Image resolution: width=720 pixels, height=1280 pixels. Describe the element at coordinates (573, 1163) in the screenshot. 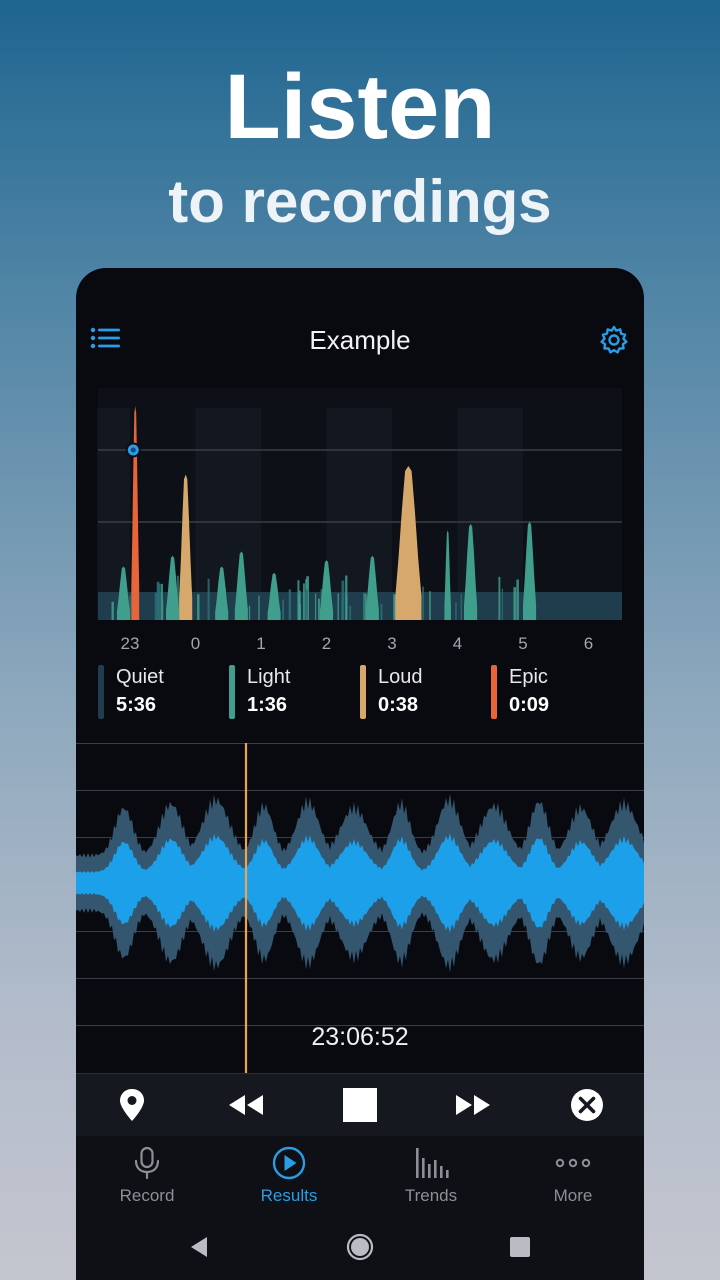

I see `more-dots-icon` at that location.